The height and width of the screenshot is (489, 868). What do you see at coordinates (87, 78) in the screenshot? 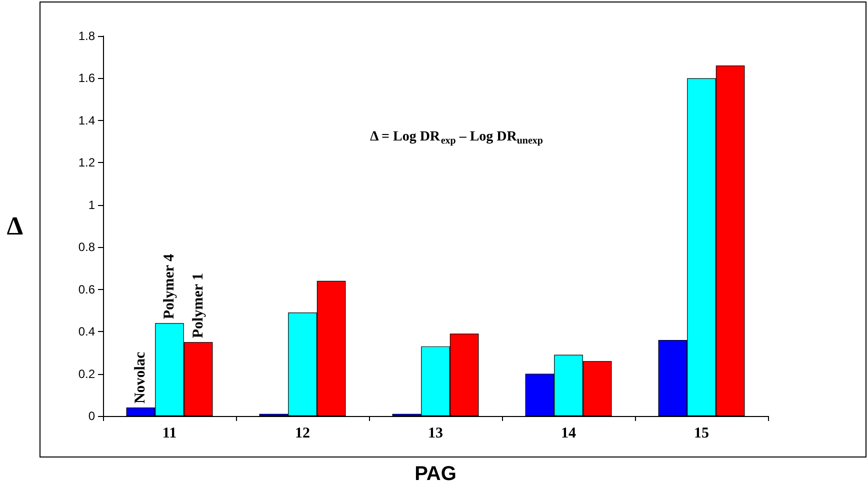
I see `y-tick-label: 1.6` at bounding box center [87, 78].